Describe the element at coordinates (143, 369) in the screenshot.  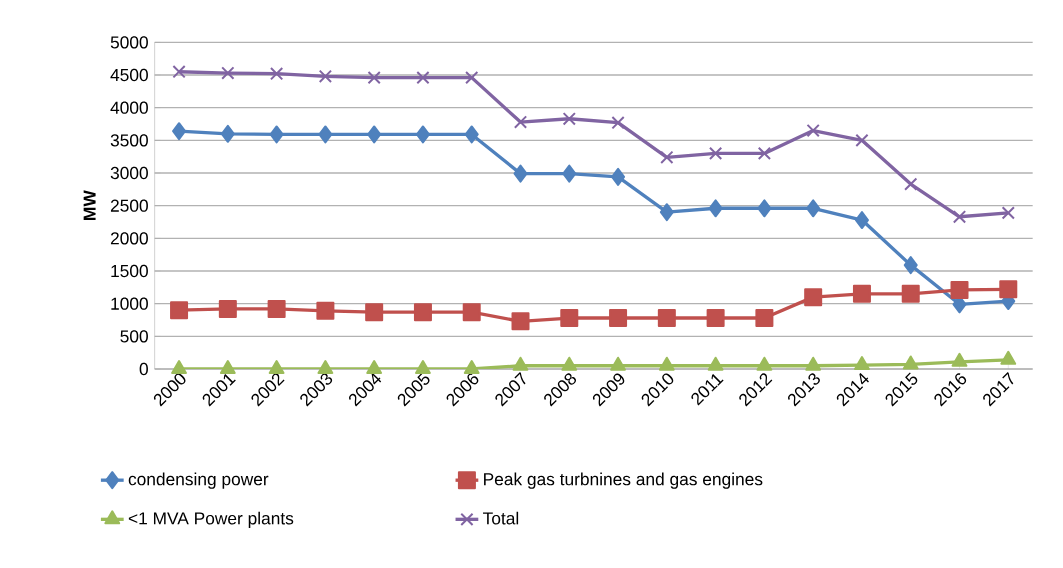
I see `y-tick-label: 0` at that location.